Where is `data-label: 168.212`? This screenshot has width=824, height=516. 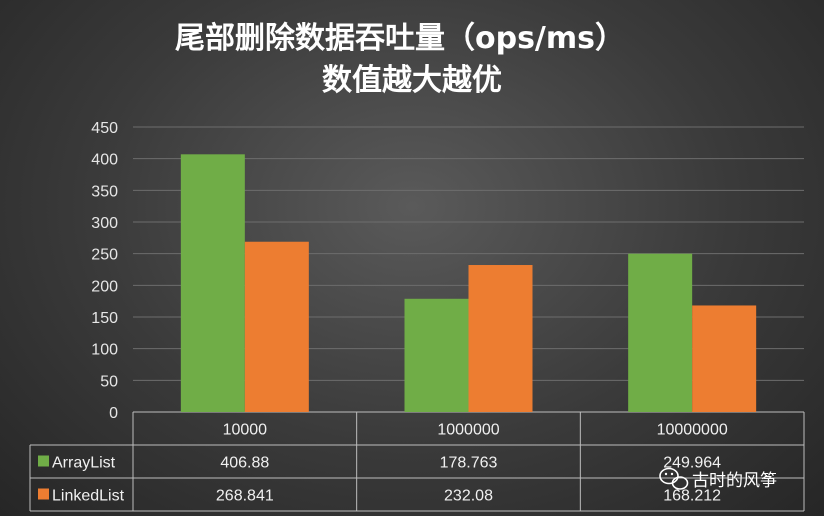
data-label: 168.212 is located at coordinates (692, 496).